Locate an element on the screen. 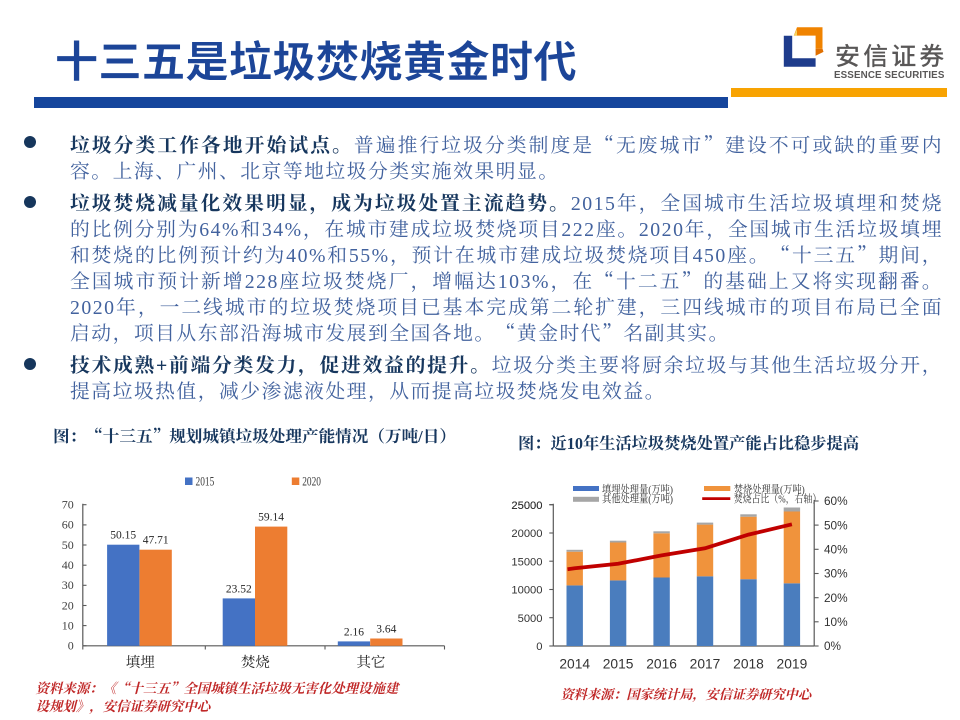  svg-text: 图：近10年生活垃圾焚烧处置产能占比稳步提高 is located at coordinates (688, 442).